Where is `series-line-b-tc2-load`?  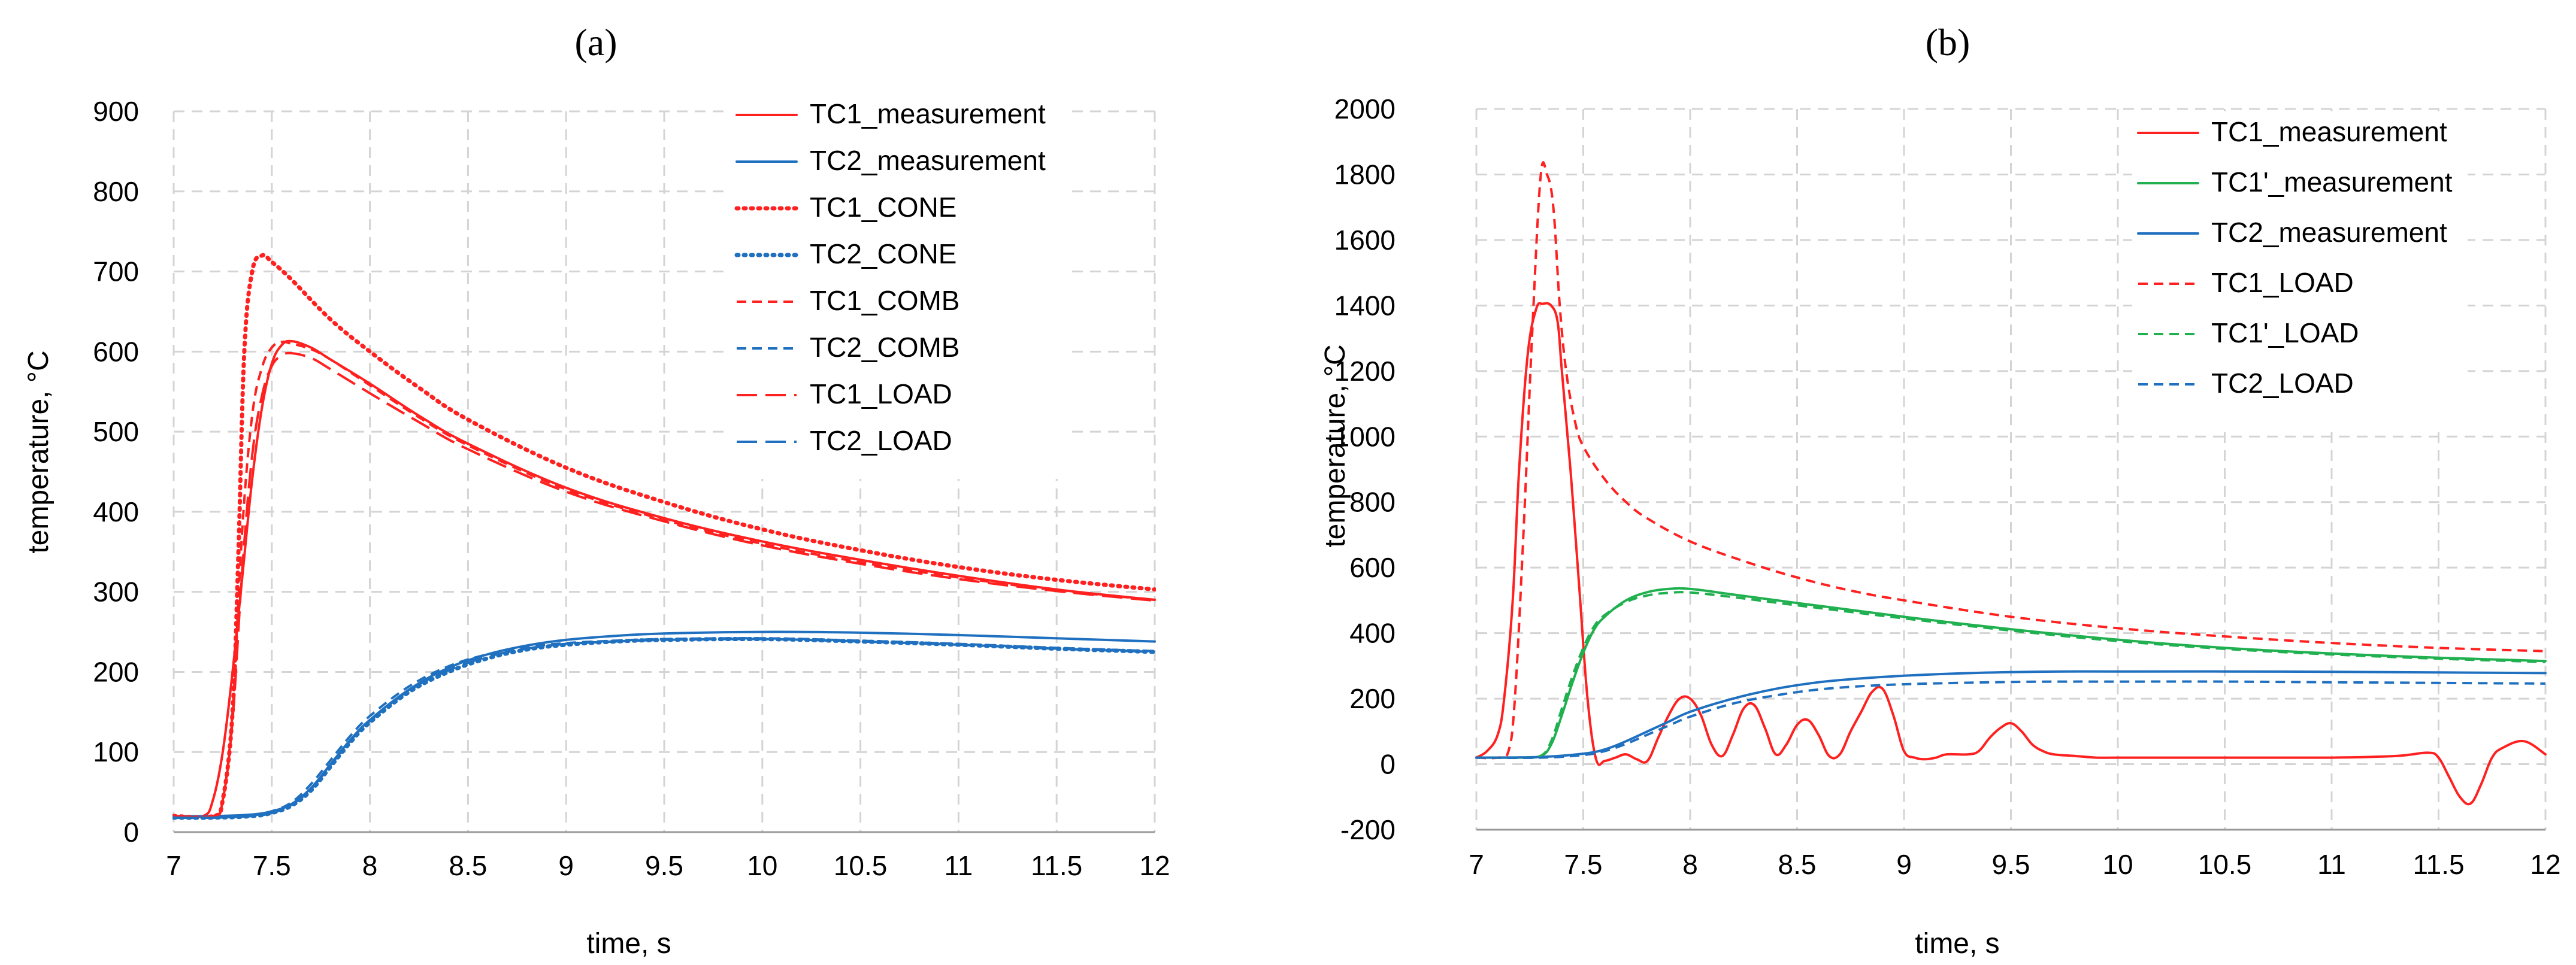
series-line-b-tc2-load is located at coordinates (2011, 719).